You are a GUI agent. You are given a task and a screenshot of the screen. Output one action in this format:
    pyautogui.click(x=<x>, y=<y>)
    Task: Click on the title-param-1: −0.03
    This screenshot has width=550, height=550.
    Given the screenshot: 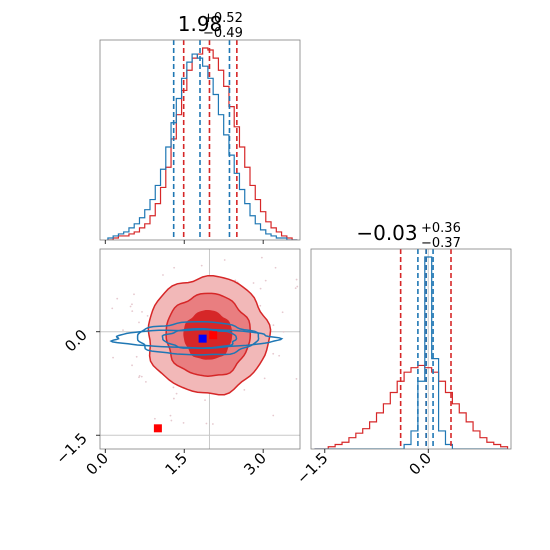 What is the action you would take?
    pyautogui.click(x=386, y=233)
    